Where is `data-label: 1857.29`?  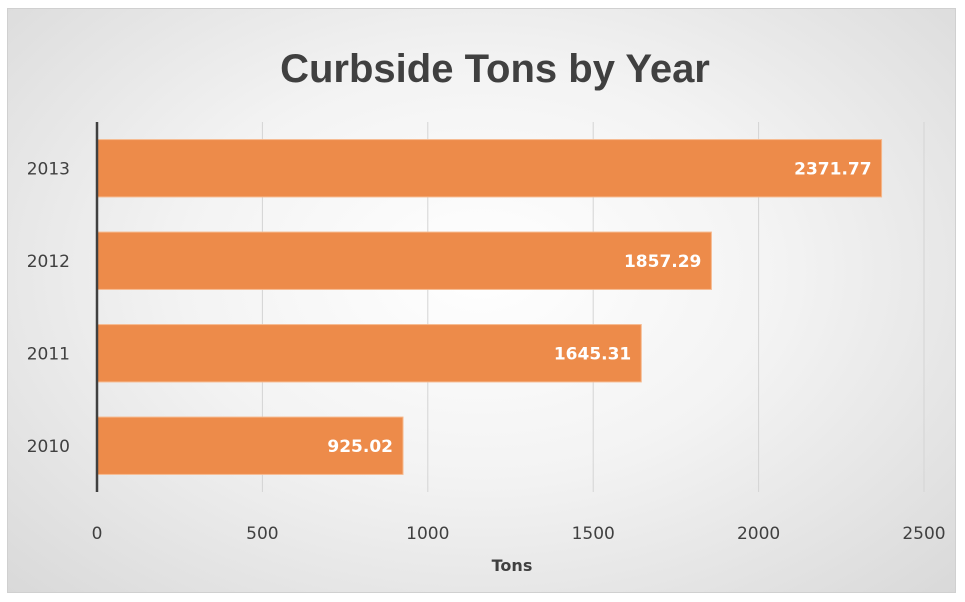
data-label: 1857.29 is located at coordinates (662, 262).